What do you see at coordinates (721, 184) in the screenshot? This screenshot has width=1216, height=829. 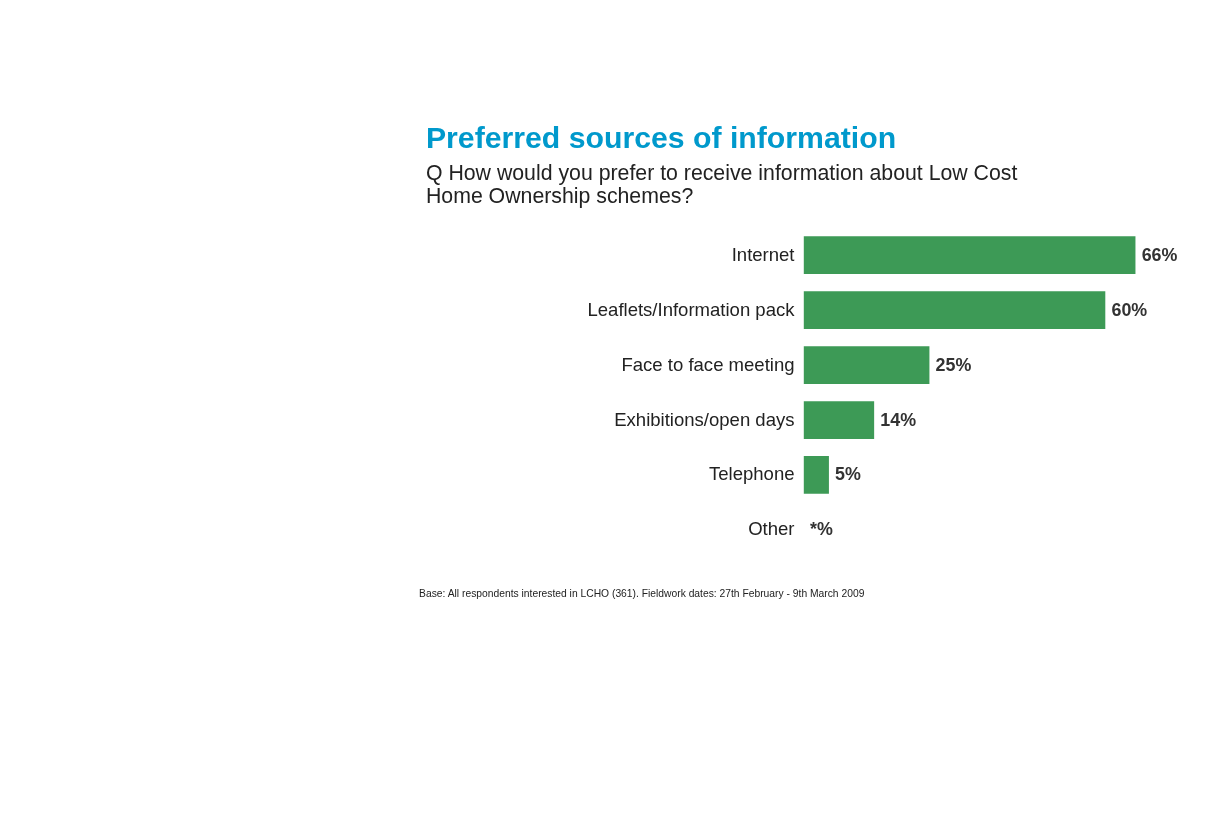 I see `chart-subtitle: Q How would you prefer to receive information about Low Cost Home Ownership schemes?` at bounding box center [721, 184].